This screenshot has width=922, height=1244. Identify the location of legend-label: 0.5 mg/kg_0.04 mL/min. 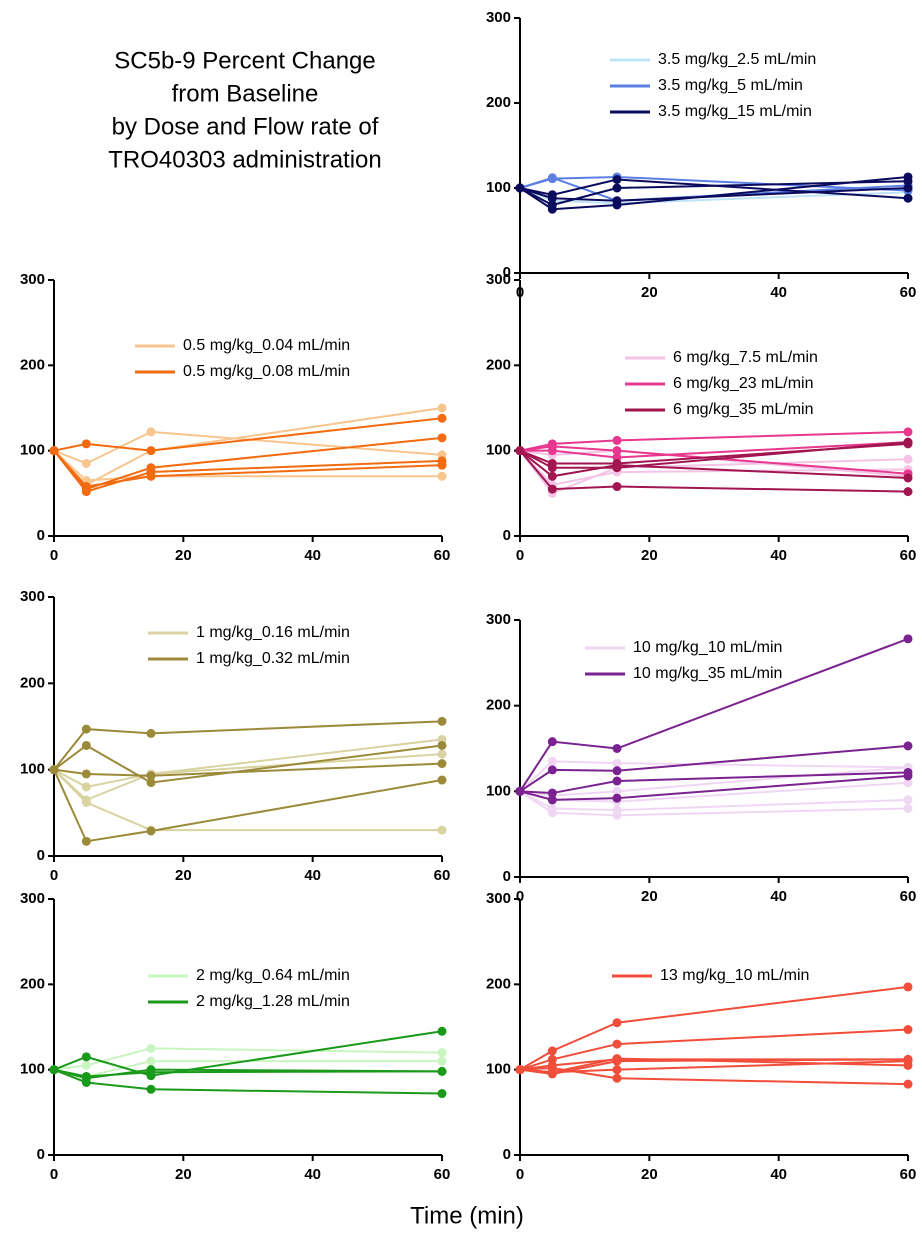
(266, 345).